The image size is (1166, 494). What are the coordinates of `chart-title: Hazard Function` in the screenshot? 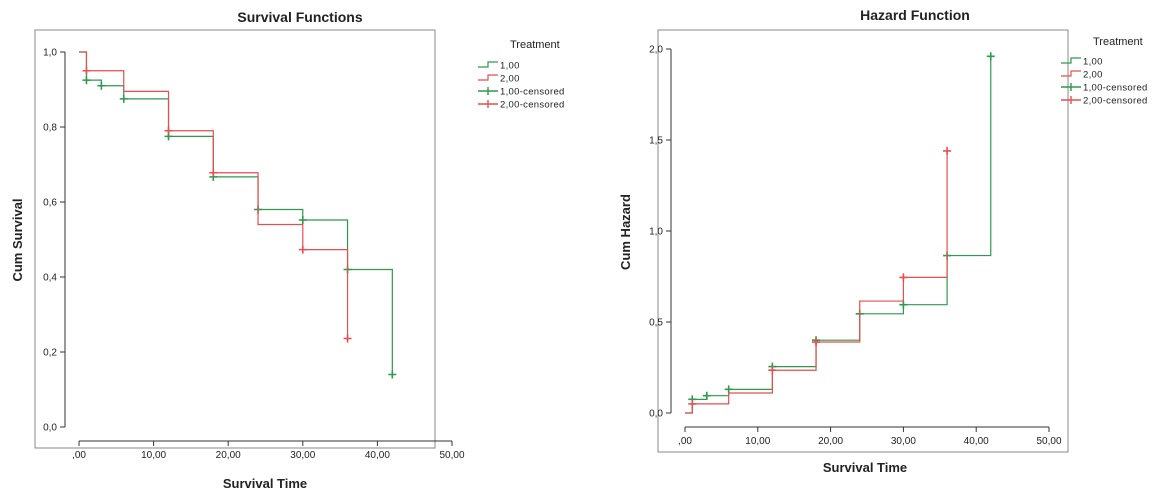 It's located at (915, 15).